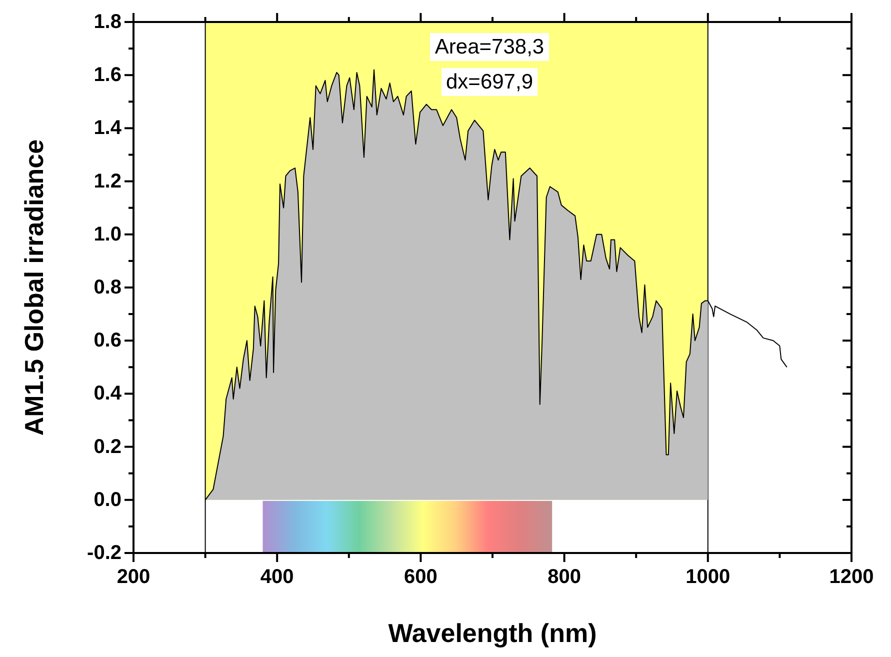 This screenshot has width=891, height=657. I want to click on y-tick-label: 0.2, so click(108, 447).